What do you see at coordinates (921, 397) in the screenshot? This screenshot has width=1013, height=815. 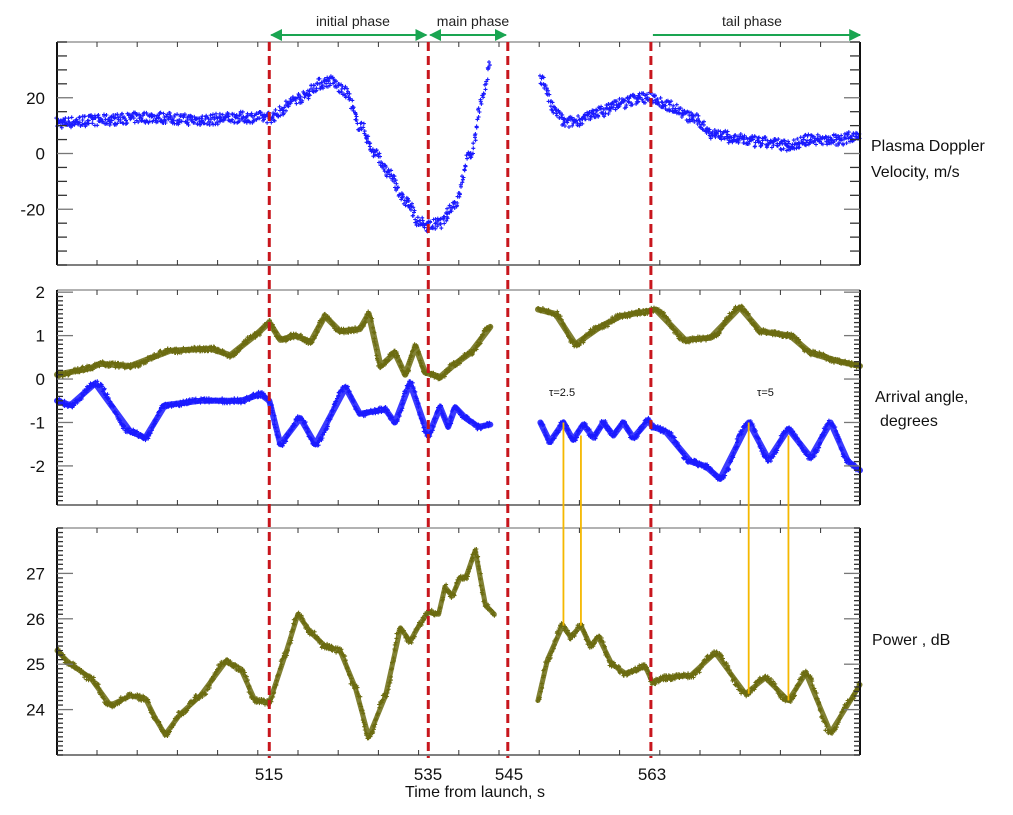 I see `y-label-arrival-1: Arrival angle,` at bounding box center [921, 397].